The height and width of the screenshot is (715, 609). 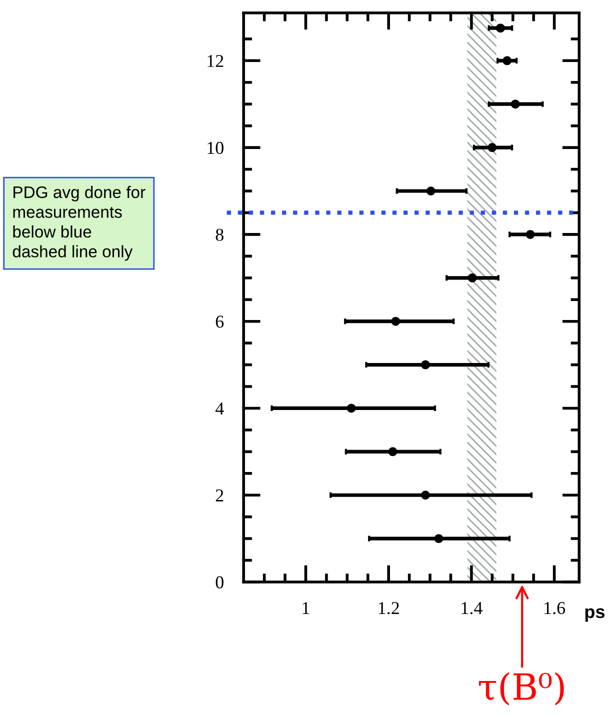 What do you see at coordinates (220, 322) in the screenshot?
I see `y-tick-label: 6` at bounding box center [220, 322].